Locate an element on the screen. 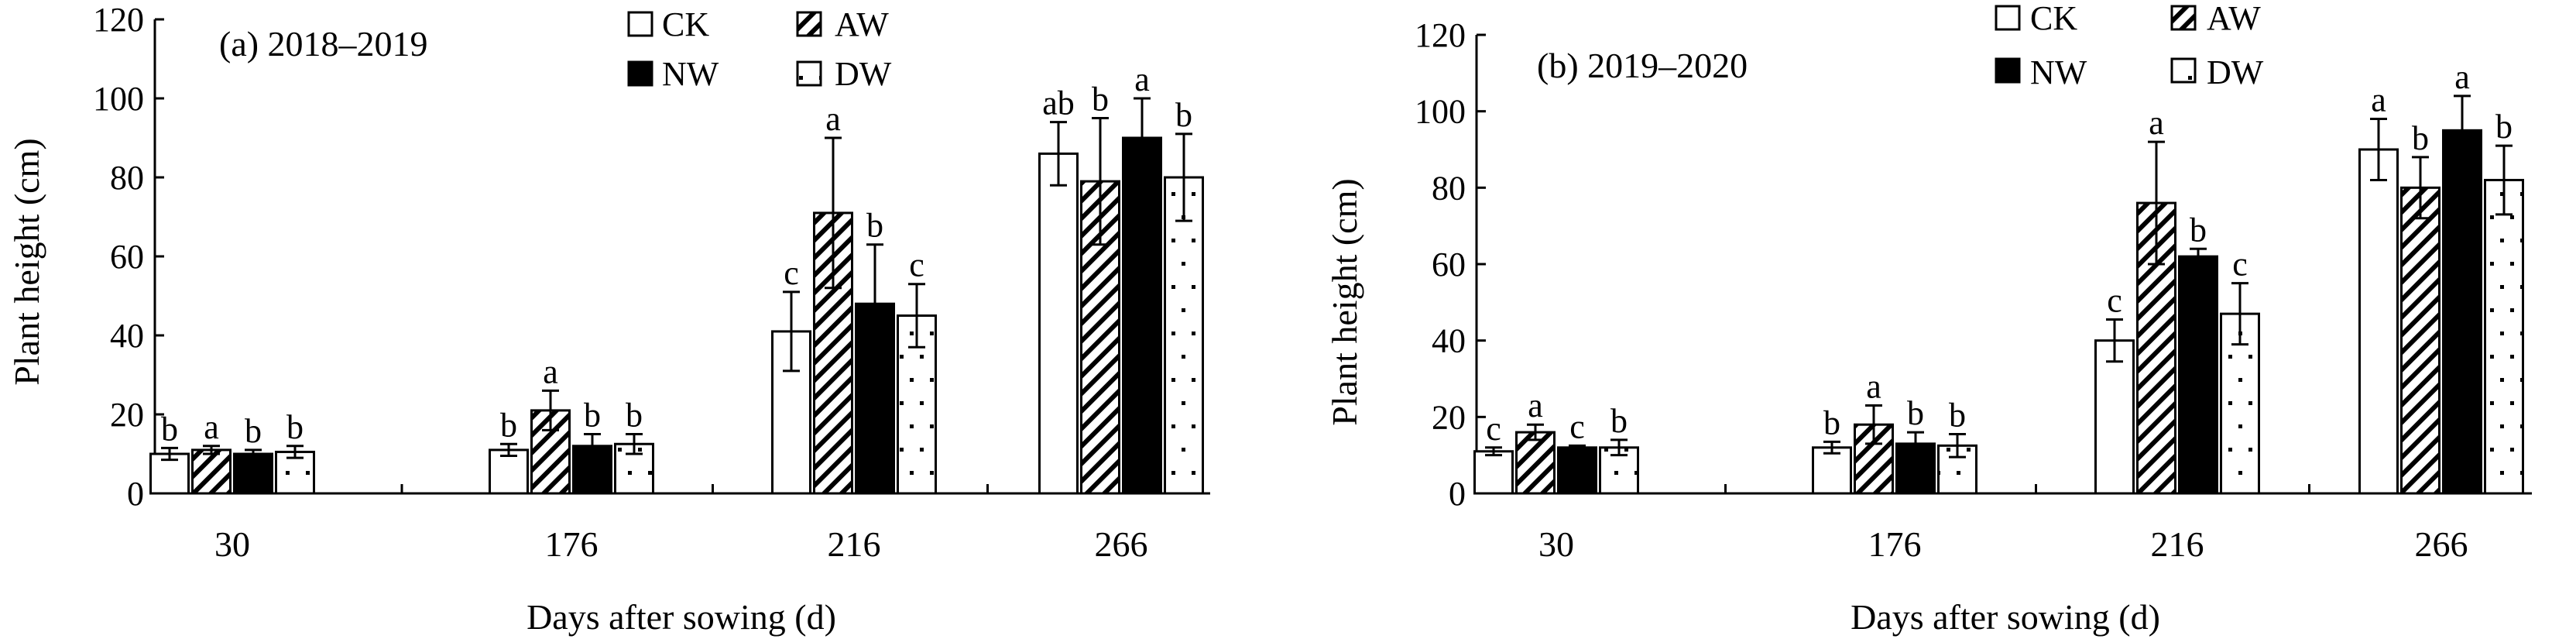  chart-b-y-tick-label: 0 is located at coordinates (1457, 494).